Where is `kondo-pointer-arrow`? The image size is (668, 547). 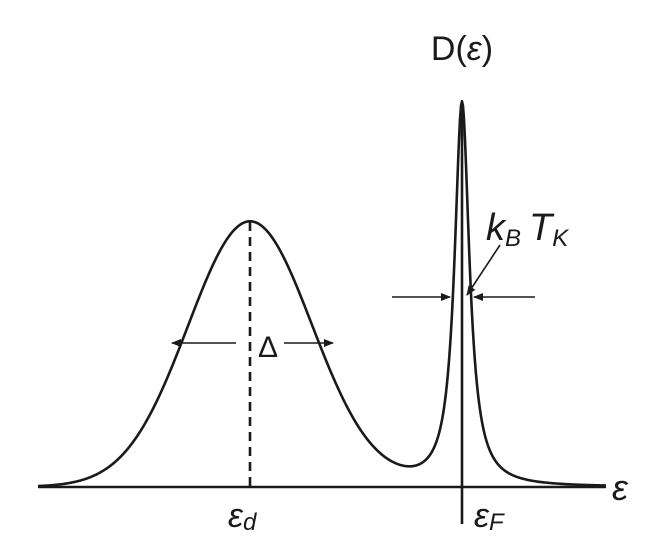
kondo-pointer-arrow is located at coordinates (483, 270).